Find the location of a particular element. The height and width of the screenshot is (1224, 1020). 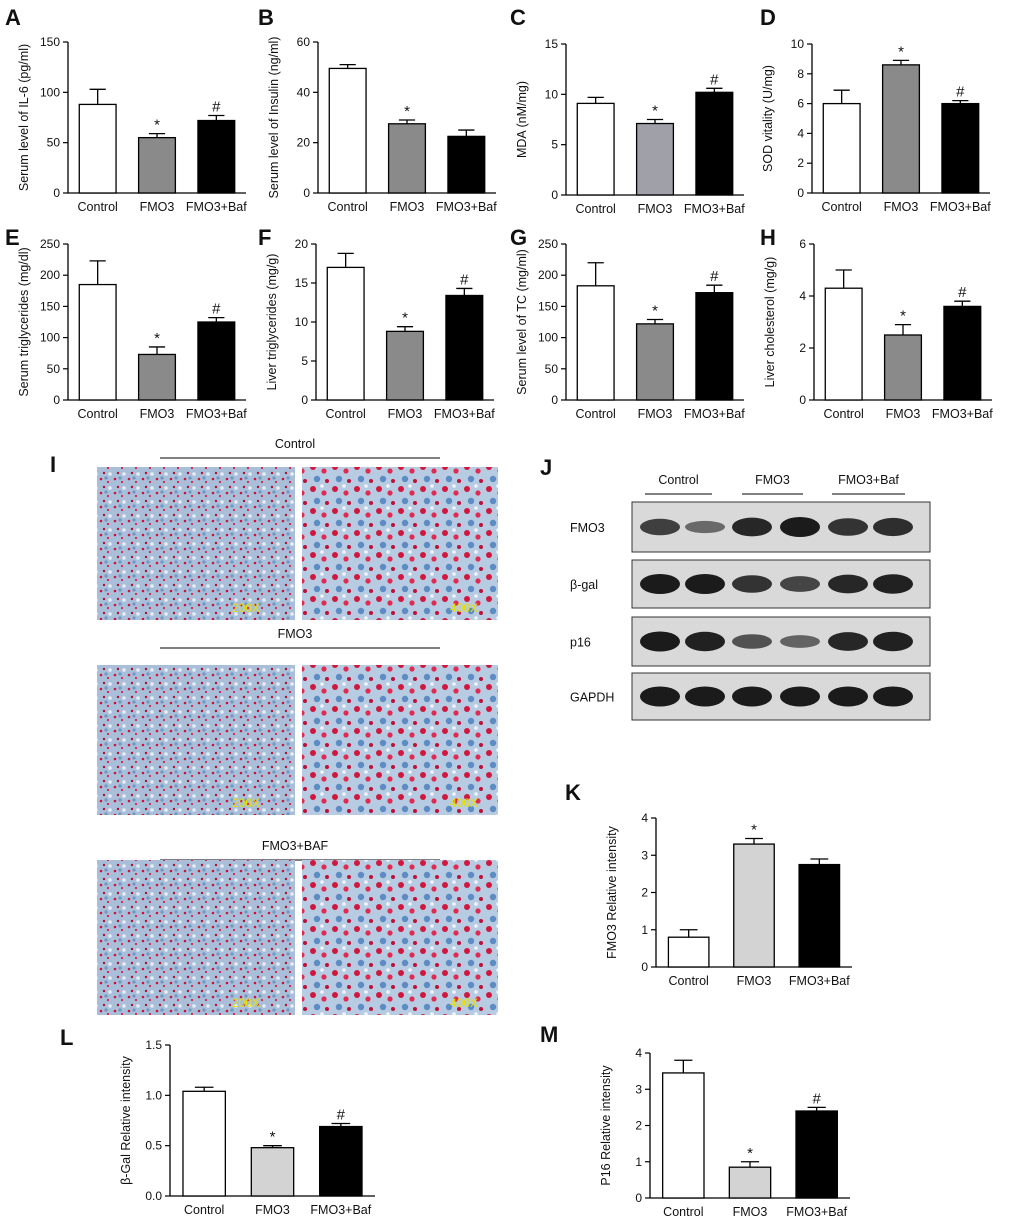

panel-label: I is located at coordinates (53, 464).